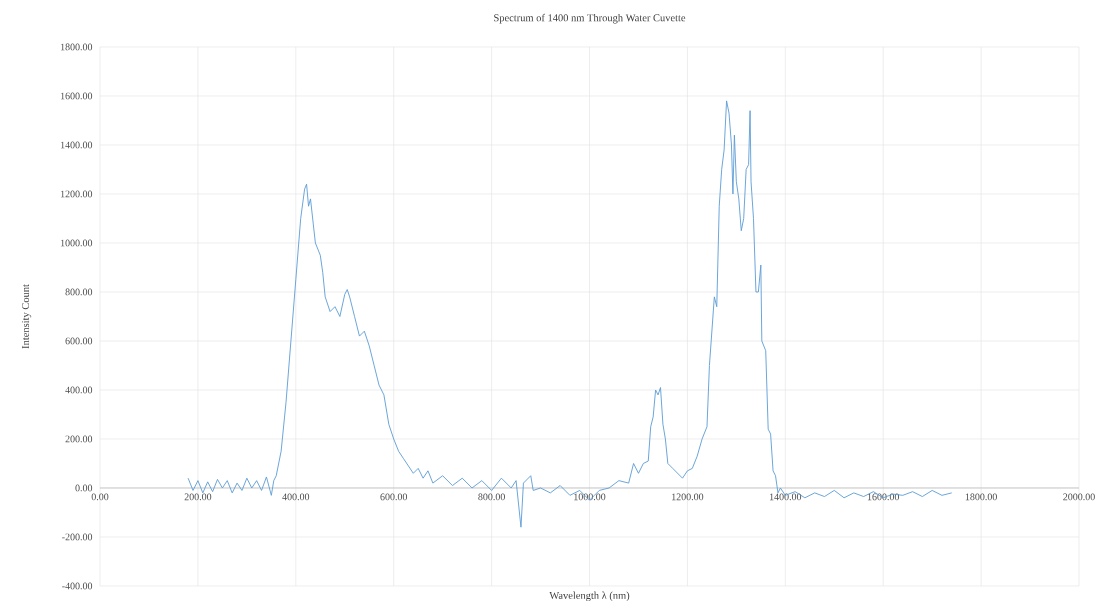 The image size is (1110, 612). I want to click on y-tick-label: 1600.00, so click(76, 96).